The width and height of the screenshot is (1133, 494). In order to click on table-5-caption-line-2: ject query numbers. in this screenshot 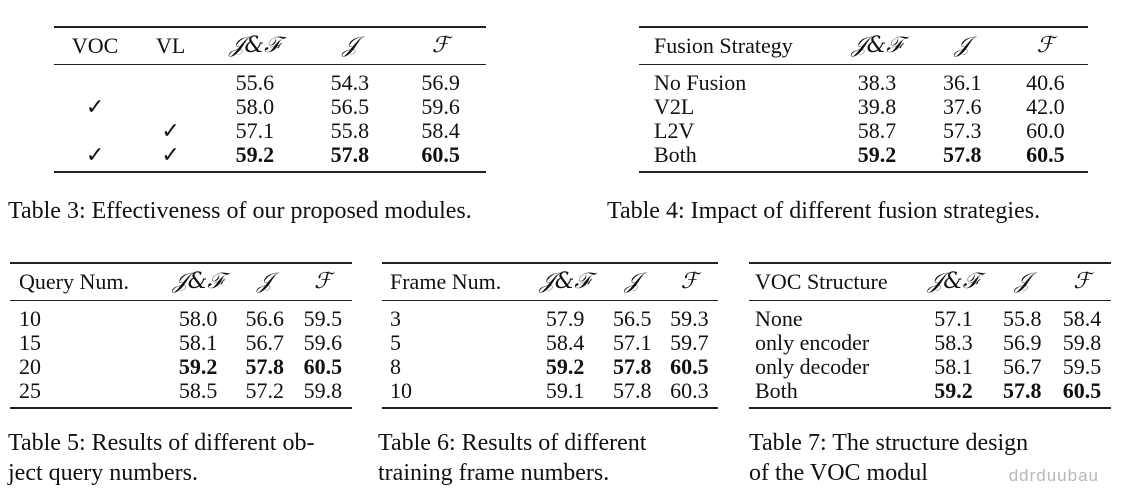, I will do `click(103, 473)`.